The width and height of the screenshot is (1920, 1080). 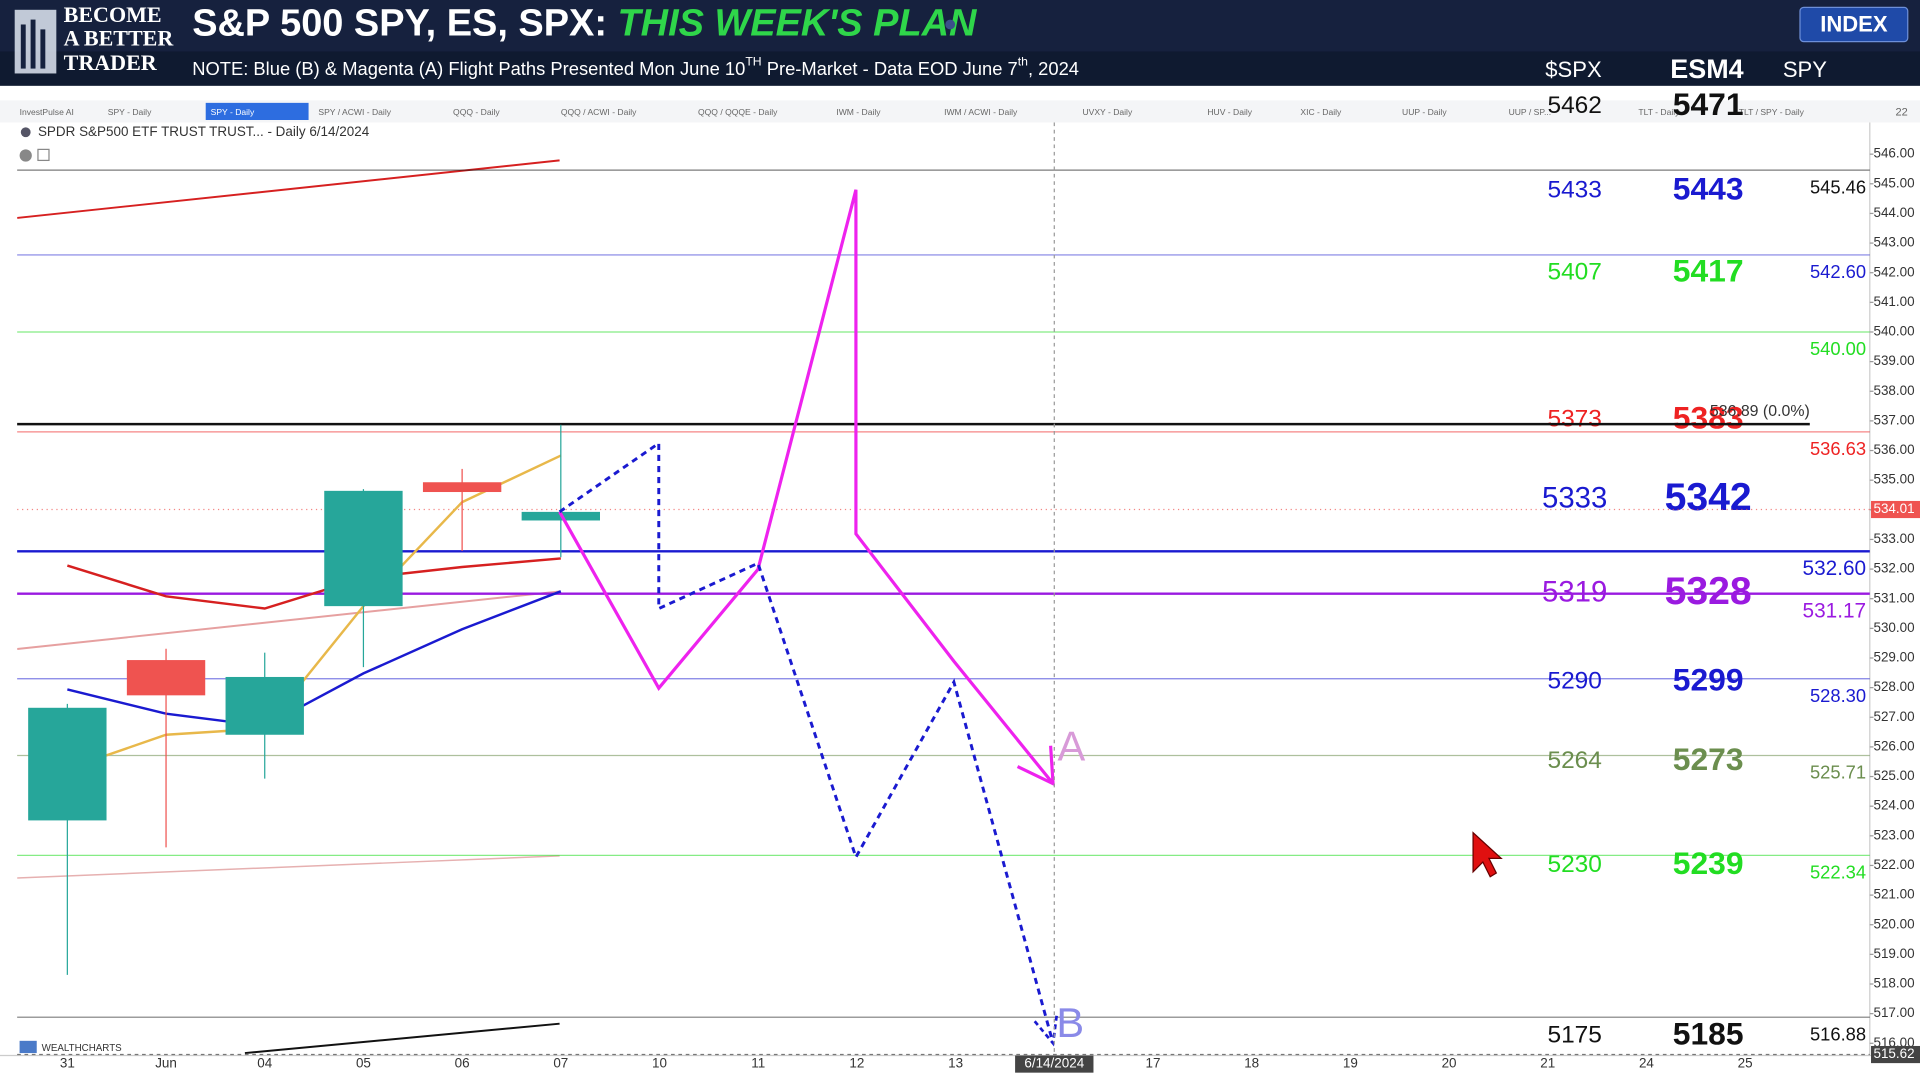 I want to click on flight-path-b, so click(x=806, y=742).